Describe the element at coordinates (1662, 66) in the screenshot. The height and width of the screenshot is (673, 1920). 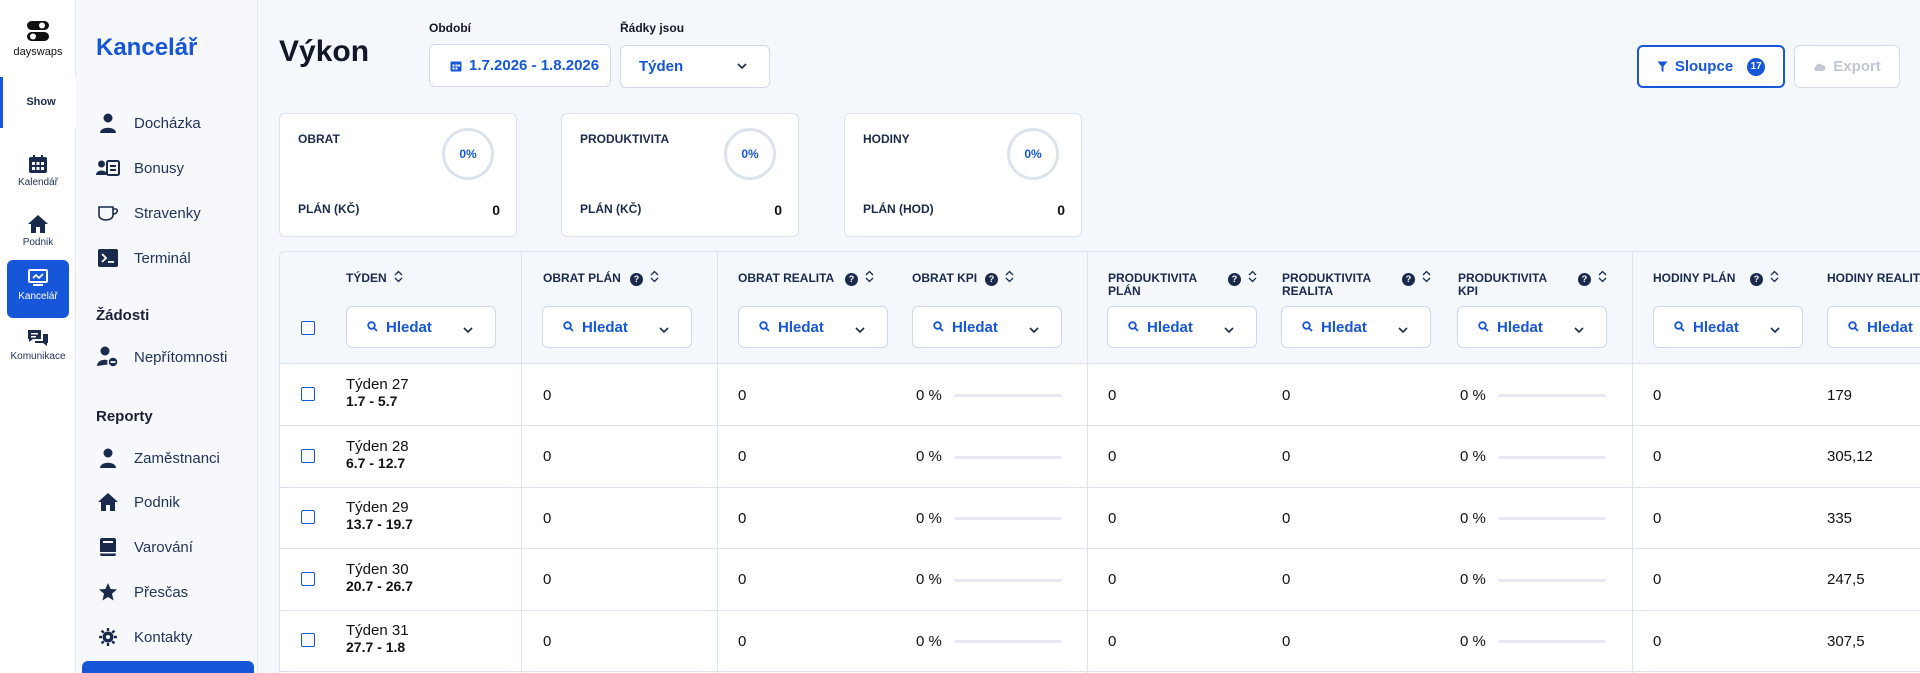
I see `filter-icon` at that location.